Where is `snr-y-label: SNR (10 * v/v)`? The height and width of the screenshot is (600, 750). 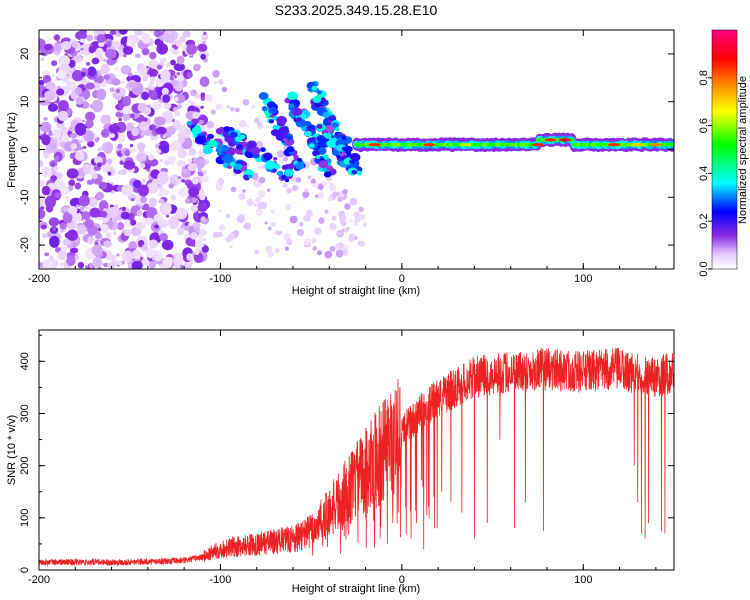 snr-y-label: SNR (10 * v/v) is located at coordinates (12, 450).